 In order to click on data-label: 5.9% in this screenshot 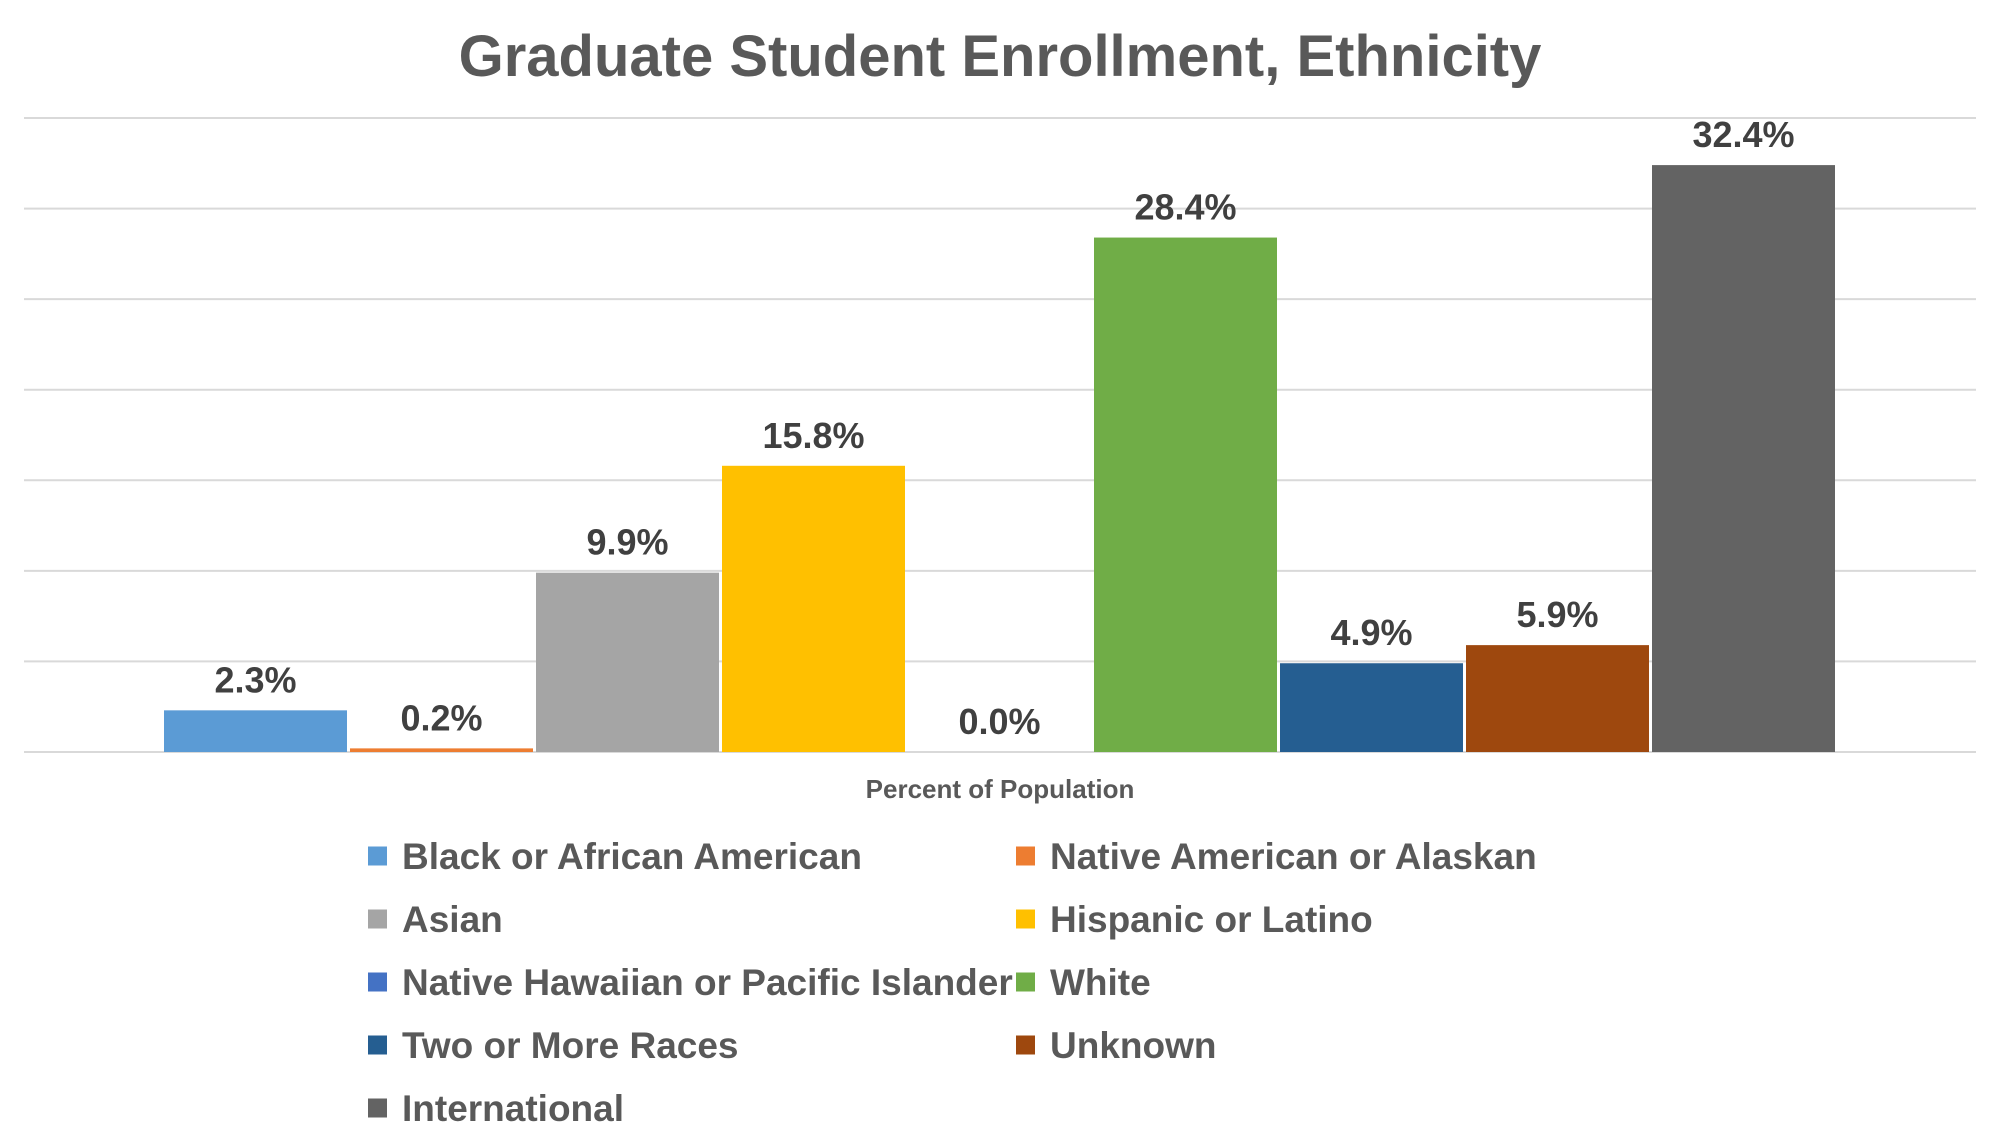, I will do `click(1557, 614)`.